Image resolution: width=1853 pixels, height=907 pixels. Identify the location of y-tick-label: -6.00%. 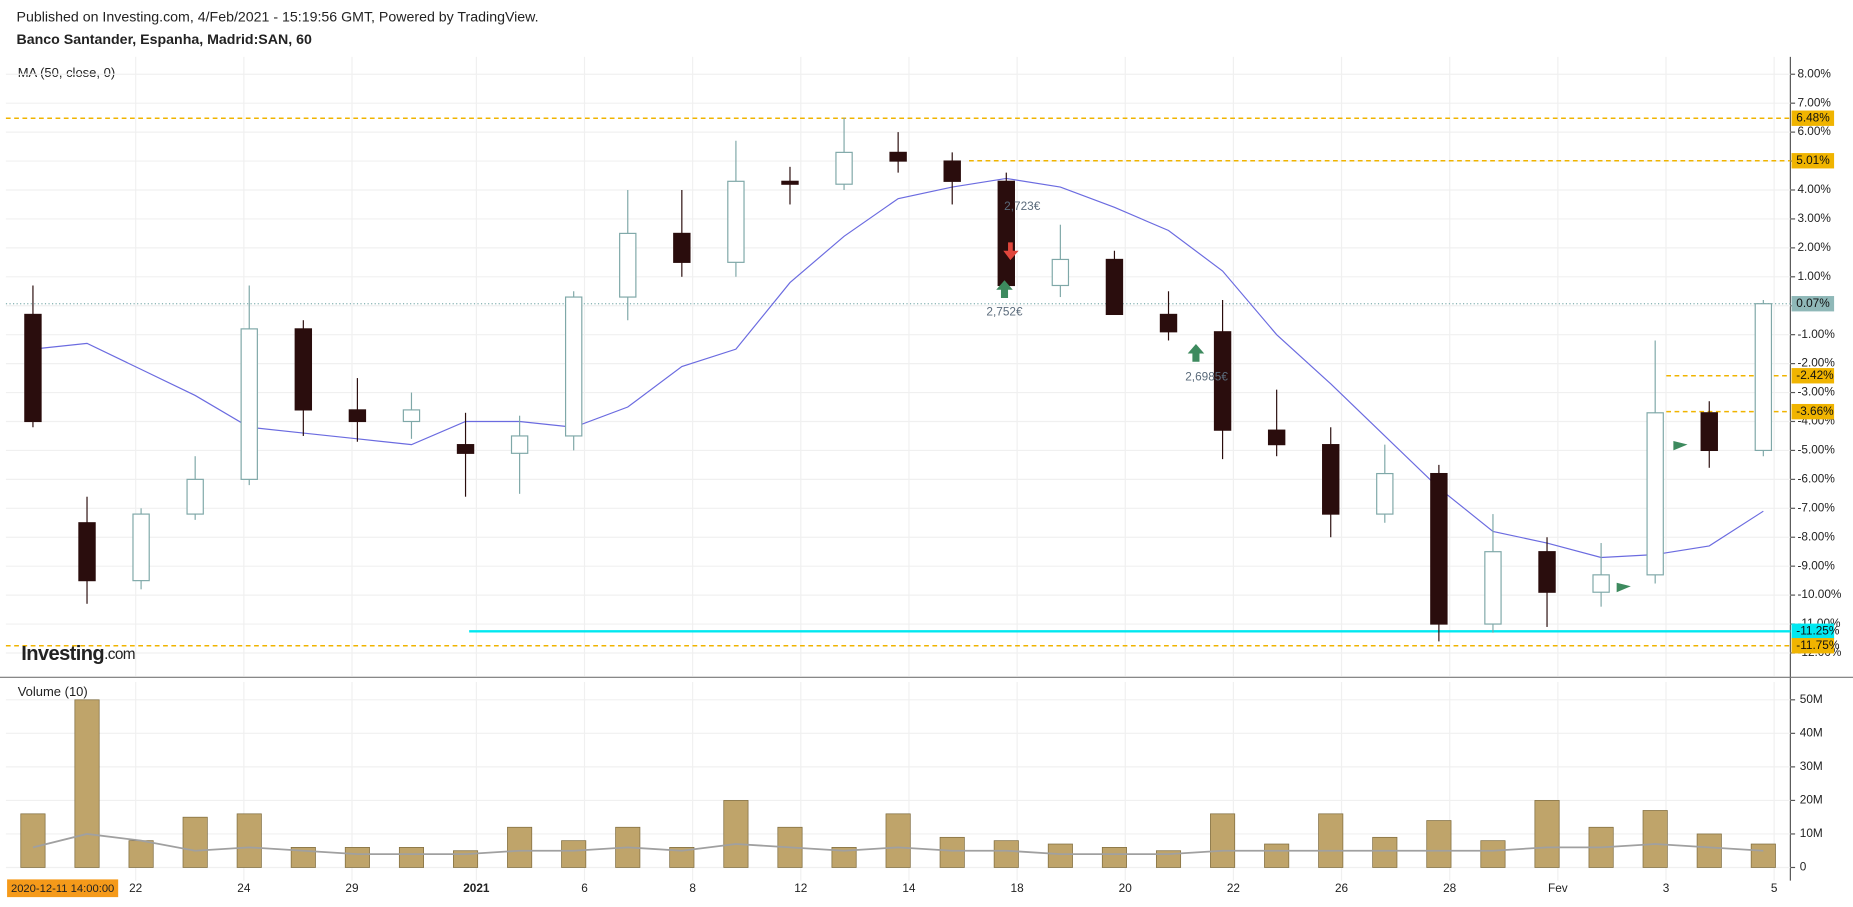
(1816, 478).